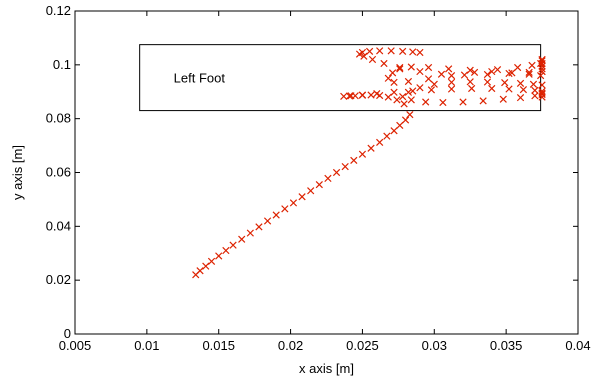 Image resolution: width=613 pixels, height=381 pixels. I want to click on x-tick-label: 0.03, so click(434, 345).